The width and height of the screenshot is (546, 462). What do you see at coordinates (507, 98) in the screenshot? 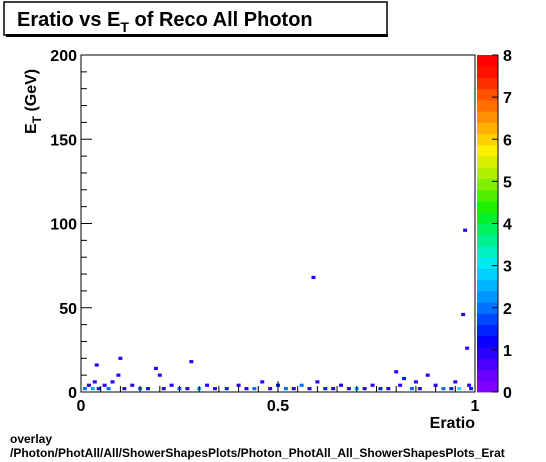
I see `palette-tick-label: 7` at bounding box center [507, 98].